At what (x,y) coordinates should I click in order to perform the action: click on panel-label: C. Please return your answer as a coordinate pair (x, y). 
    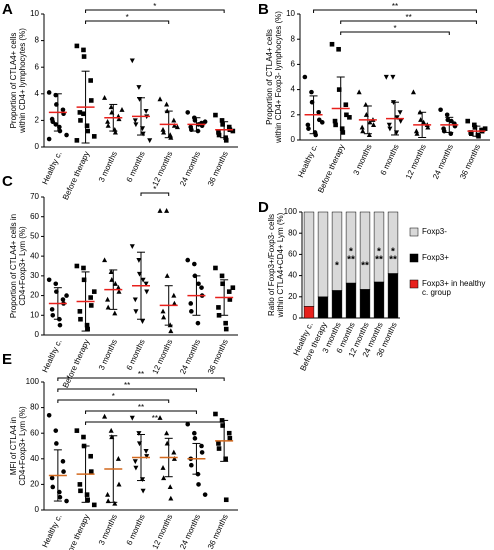
    Looking at the image, I should click on (7, 181).